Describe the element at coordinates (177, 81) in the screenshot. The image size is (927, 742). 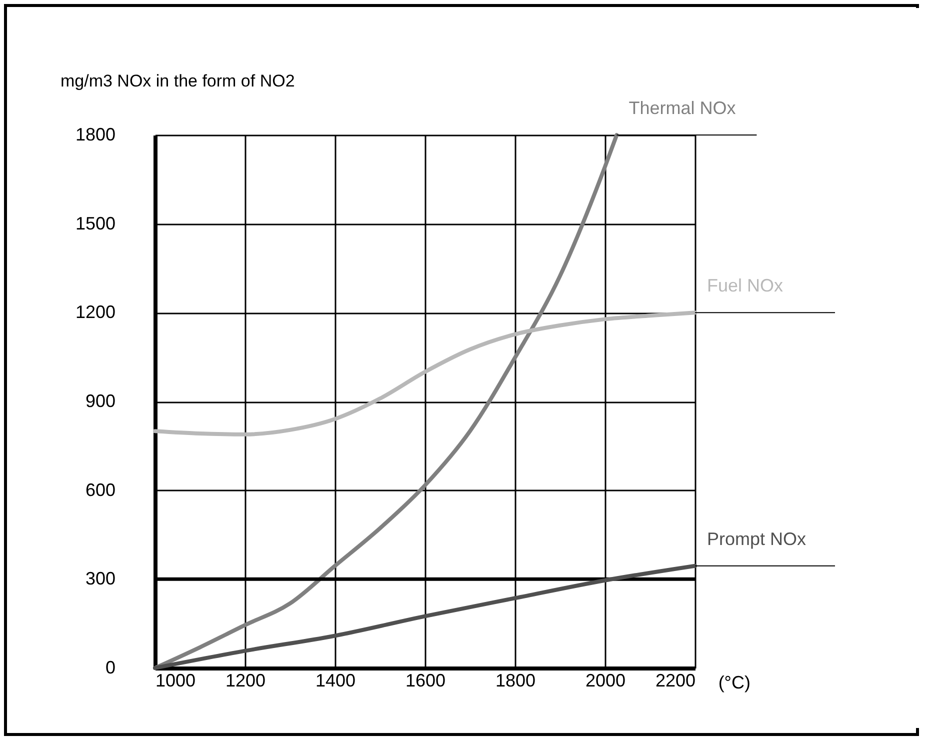
I see `y-axis-title: mg/m3 NOx in the form of NO2` at that location.